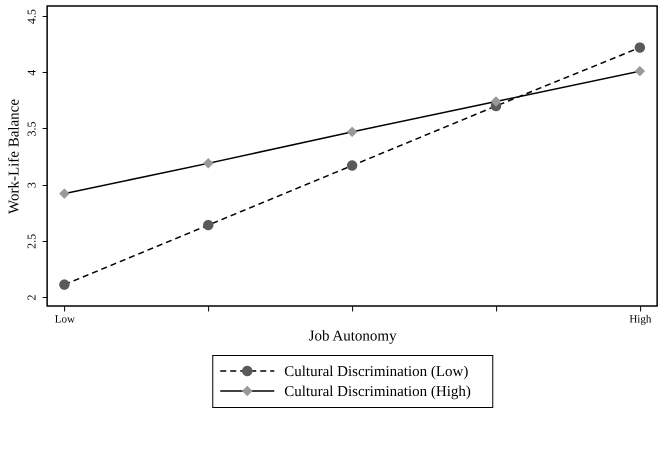 The image size is (672, 474). What do you see at coordinates (31, 16) in the screenshot?
I see `y-tick-label: 4.5` at bounding box center [31, 16].